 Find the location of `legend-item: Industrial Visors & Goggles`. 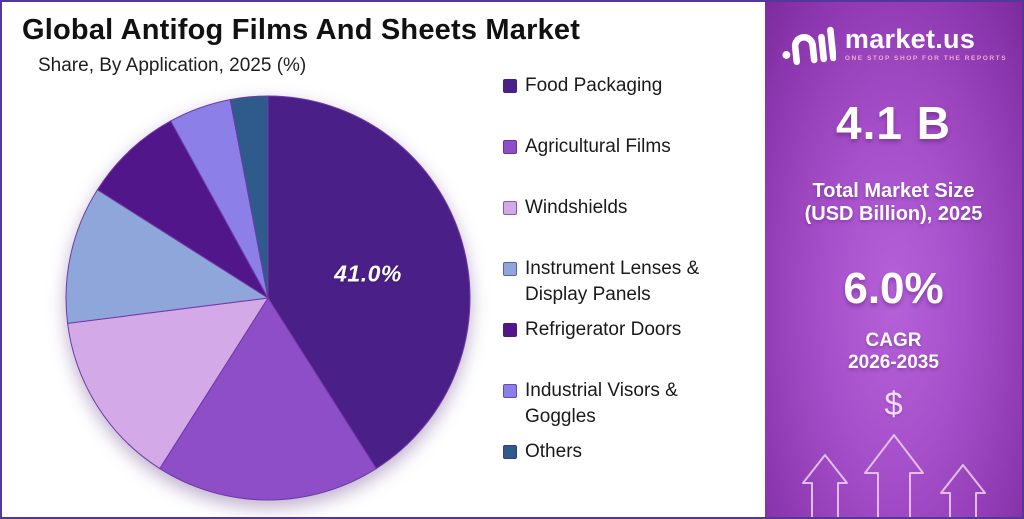

legend-item: Industrial Visors & Goggles is located at coordinates (628, 404).